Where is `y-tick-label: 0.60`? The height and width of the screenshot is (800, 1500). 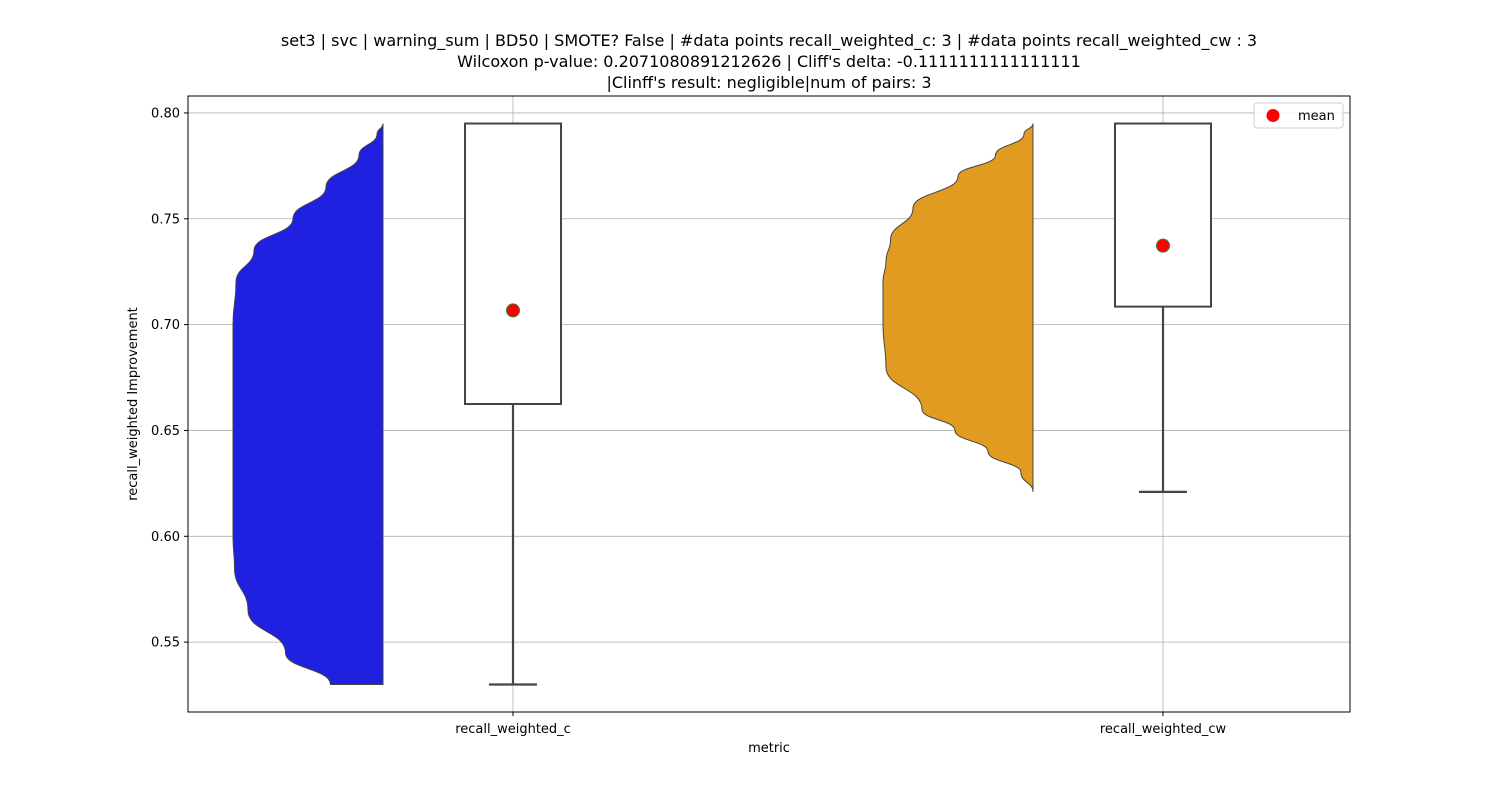 y-tick-label: 0.60 is located at coordinates (165, 537).